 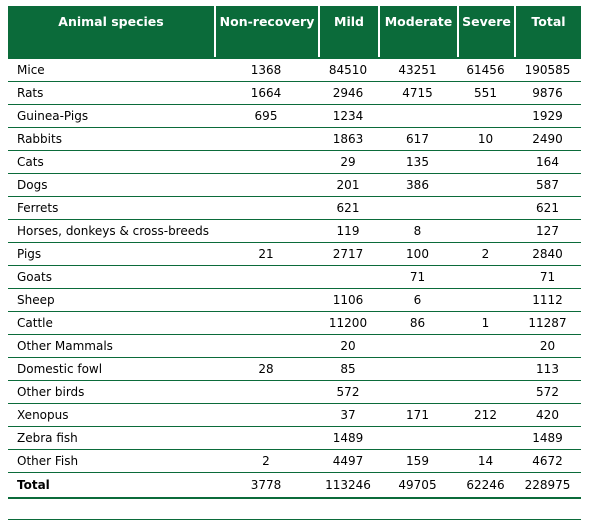 I want to click on total-cell-mild: 113246, so click(x=348, y=486).